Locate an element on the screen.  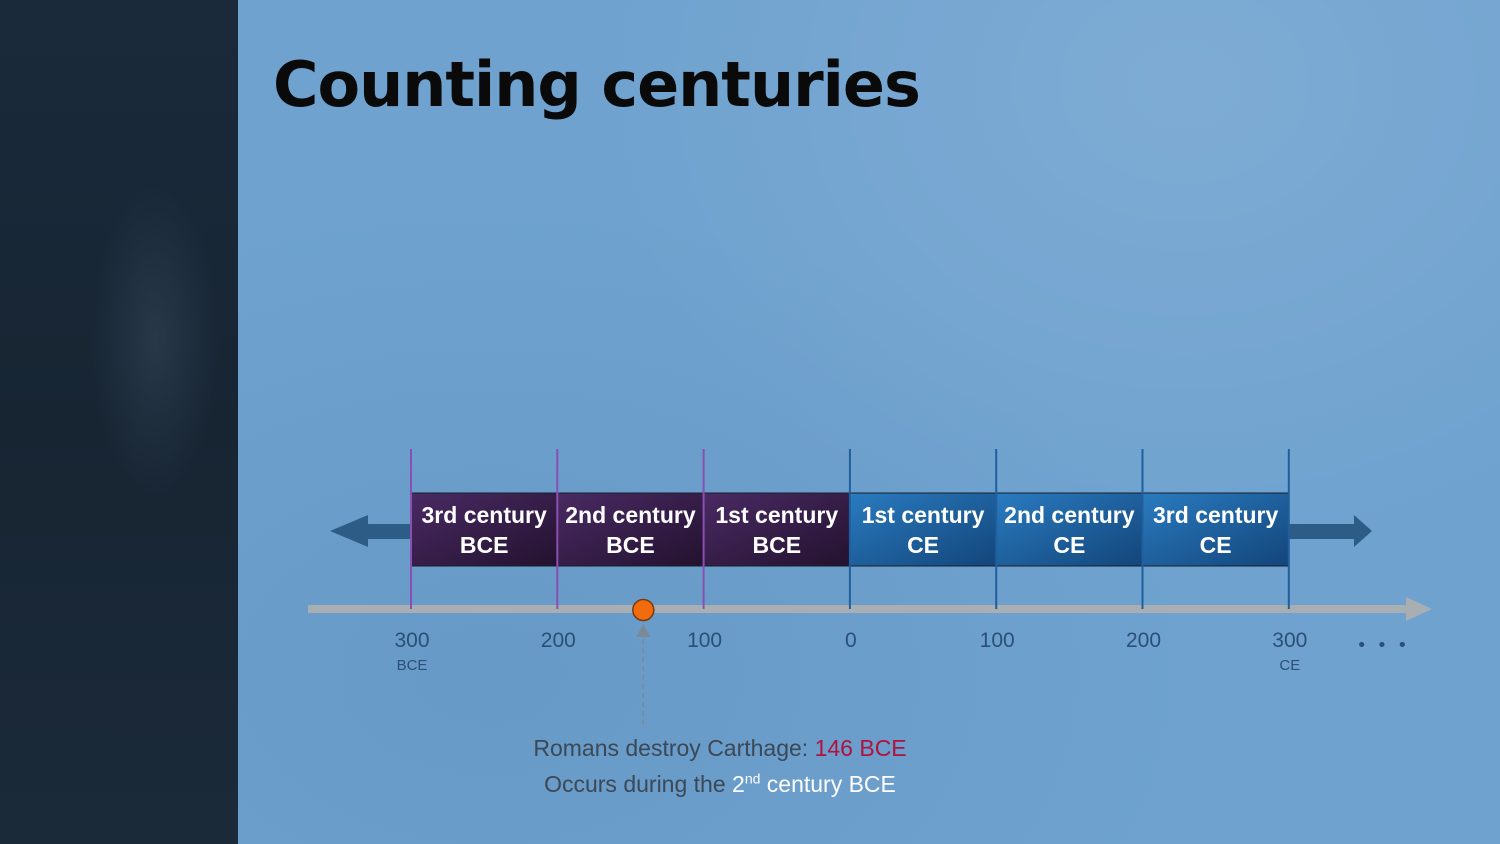
caption-line-1: Romans destroy Carthage: 146 BCE is located at coordinates (720, 748).